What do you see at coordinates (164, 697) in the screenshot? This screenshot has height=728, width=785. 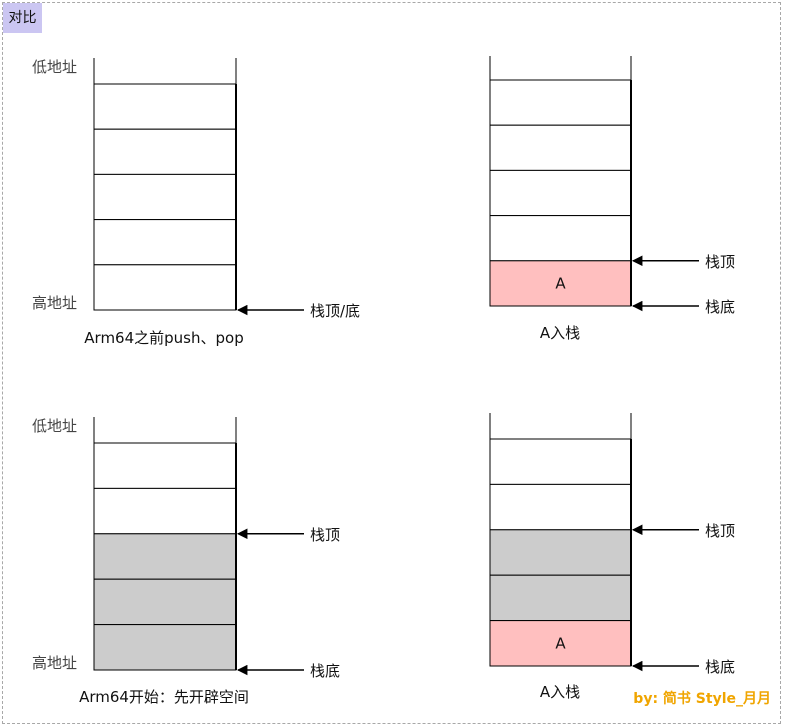 I see `diagram-caption: Arm64开始：先开辟空间` at bounding box center [164, 697].